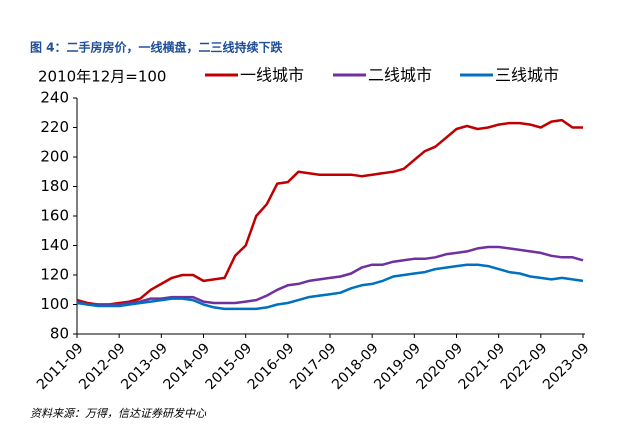 This screenshot has height=428, width=626. I want to click on chart-title: 图 4：二手房房价，一线横盘，二三线持续下跌, so click(157, 47).